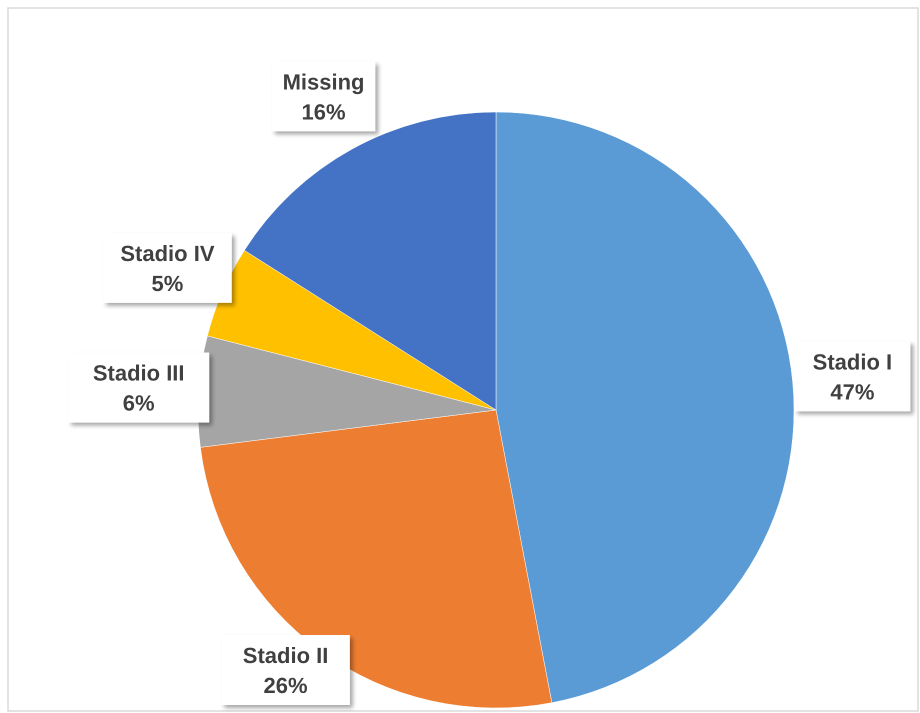 Image resolution: width=920 pixels, height=713 pixels. What do you see at coordinates (138, 373) in the screenshot?
I see `slice-label: Stadio III` at bounding box center [138, 373].